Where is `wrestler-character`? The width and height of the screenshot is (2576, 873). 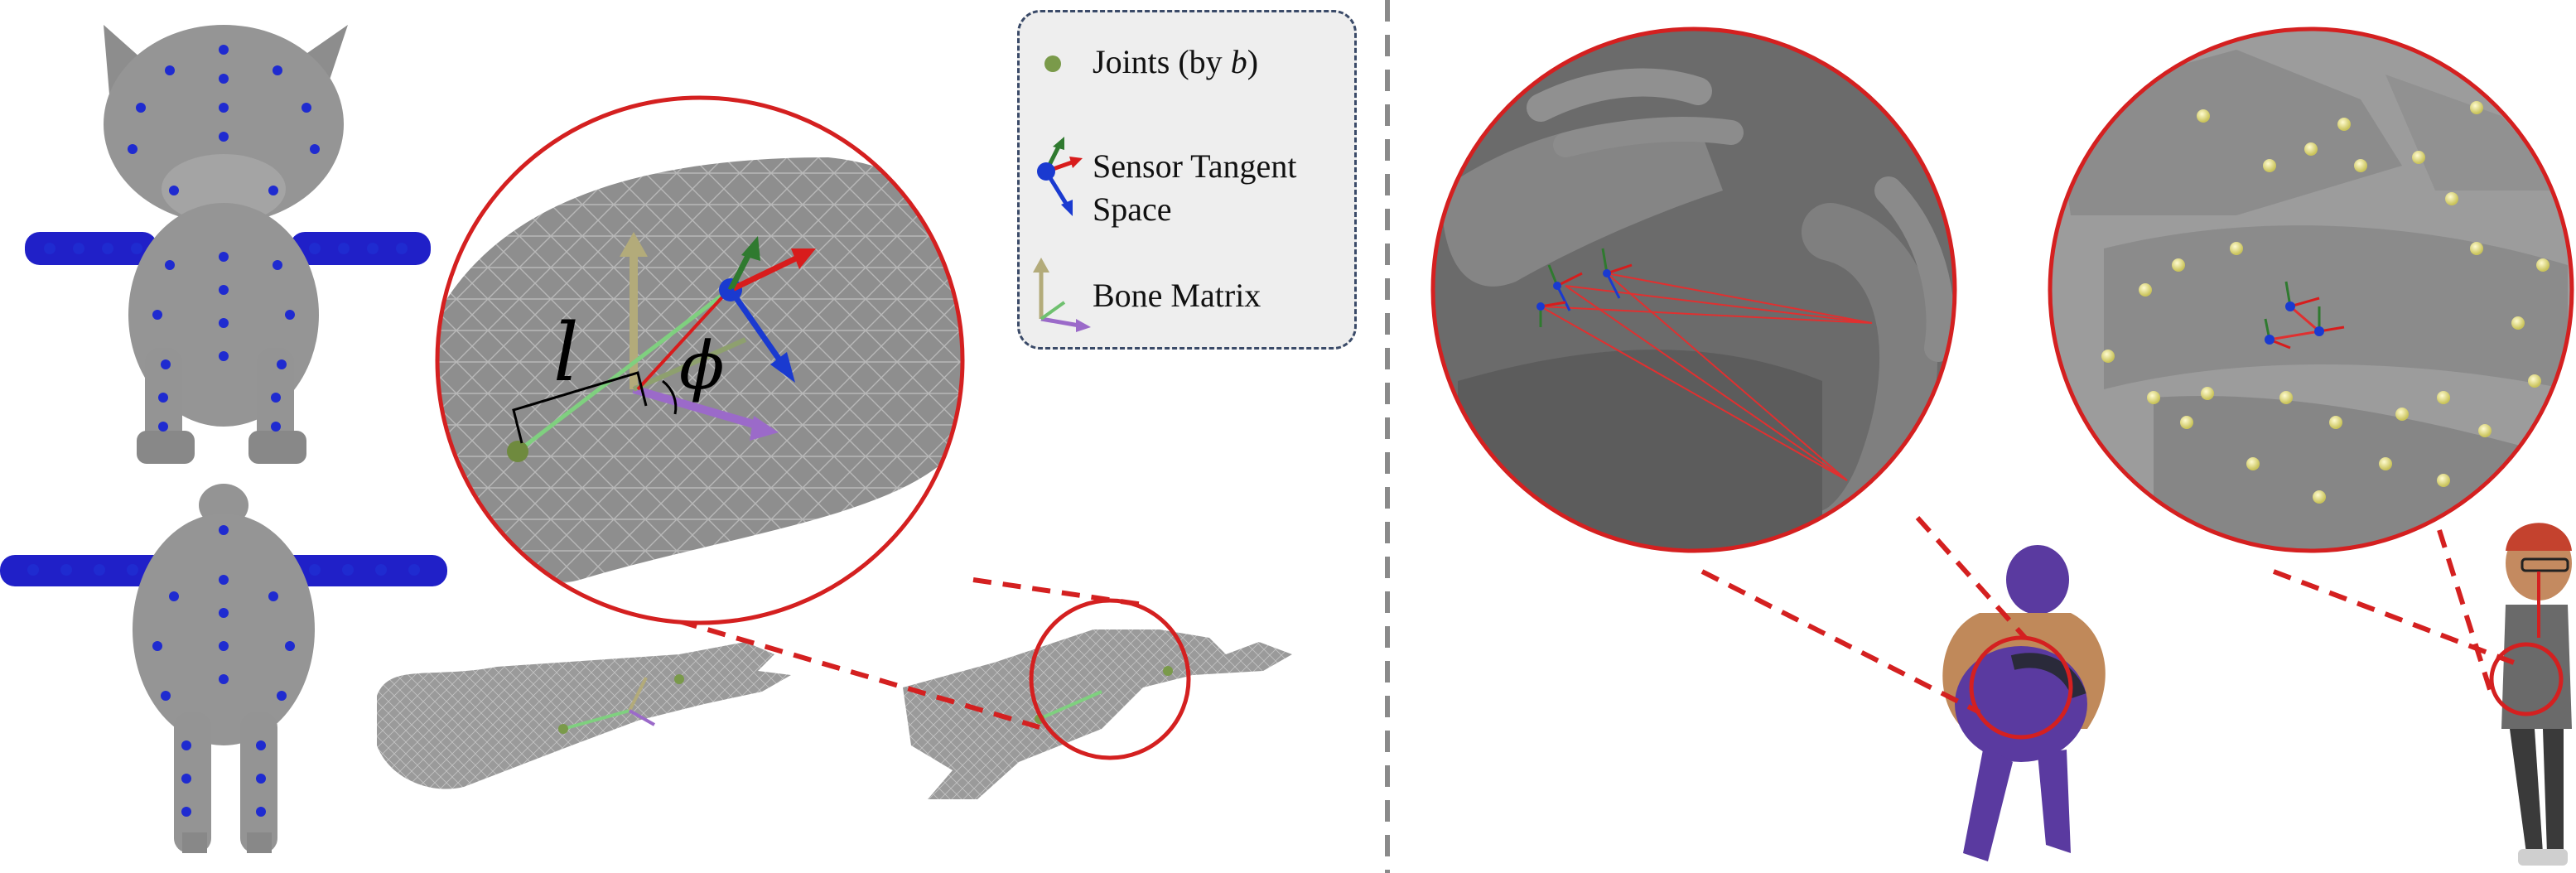
wrestler-character is located at coordinates (2024, 703).